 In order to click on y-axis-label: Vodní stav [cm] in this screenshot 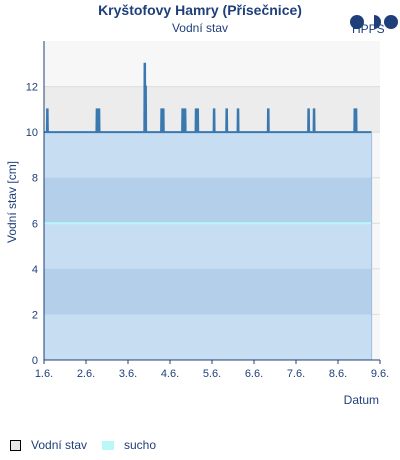, I will do `click(12, 202)`.